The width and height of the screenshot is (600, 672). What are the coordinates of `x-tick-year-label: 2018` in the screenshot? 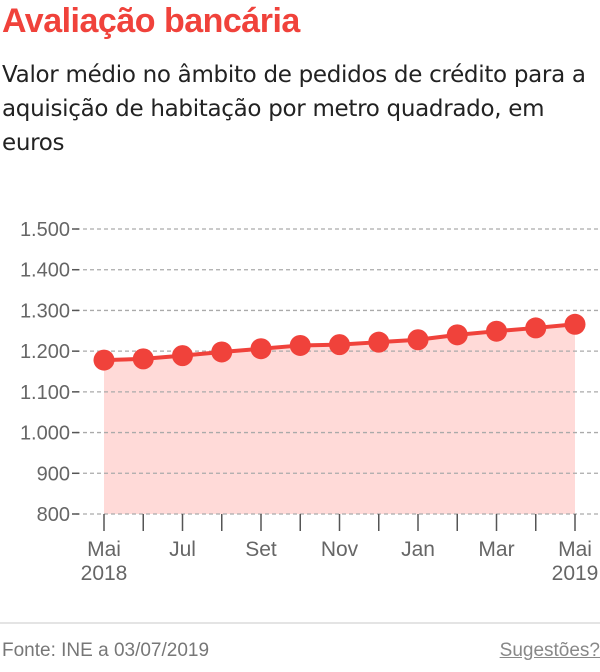 It's located at (104, 573).